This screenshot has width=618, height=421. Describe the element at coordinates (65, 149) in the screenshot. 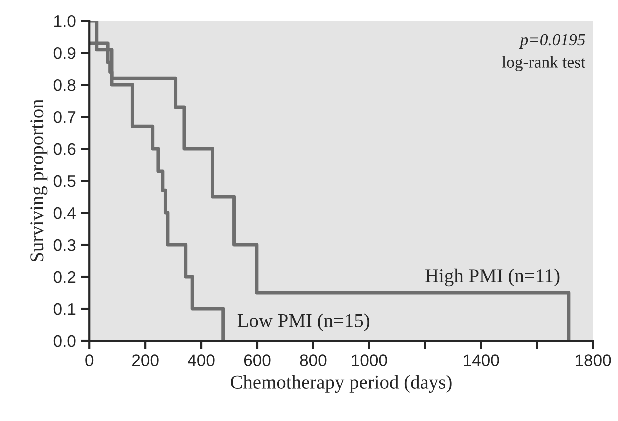

I see `y-tick-label: 0.6` at that location.